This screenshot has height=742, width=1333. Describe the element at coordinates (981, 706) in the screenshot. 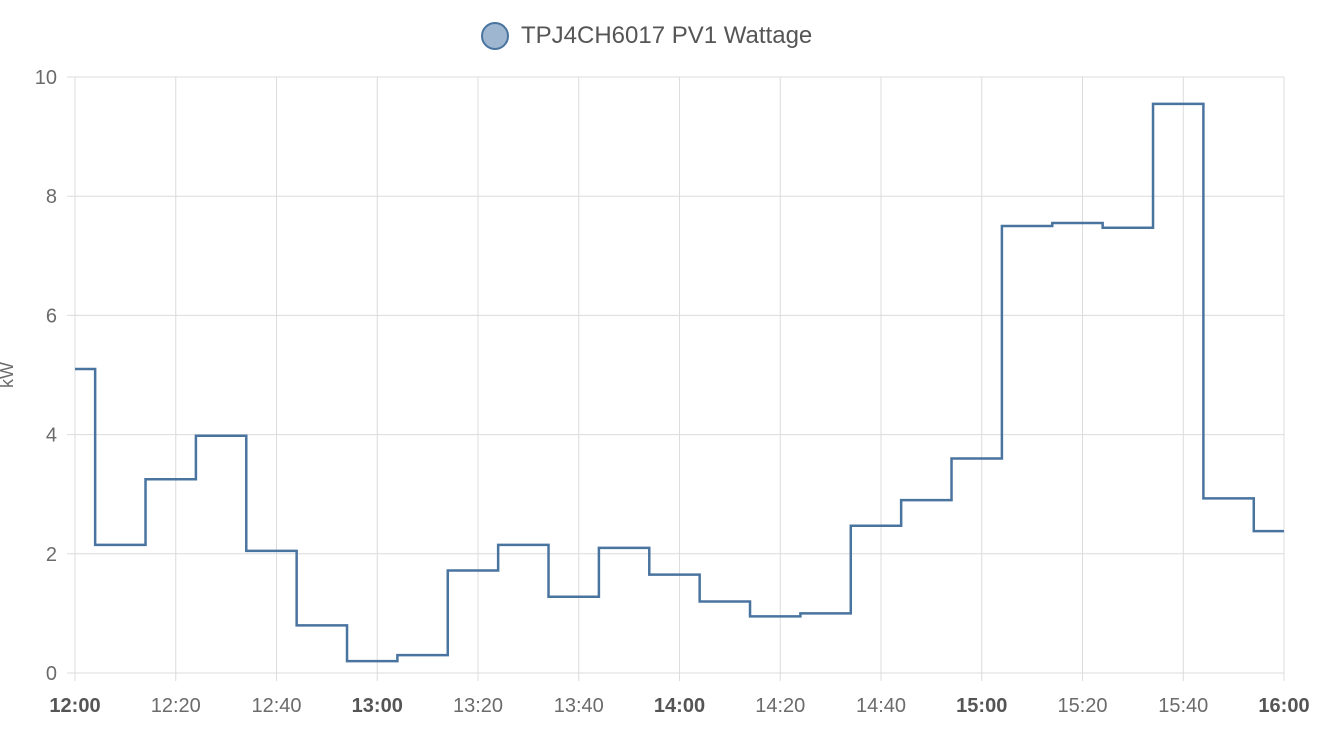

I see `x-tick-label: 15:00` at that location.